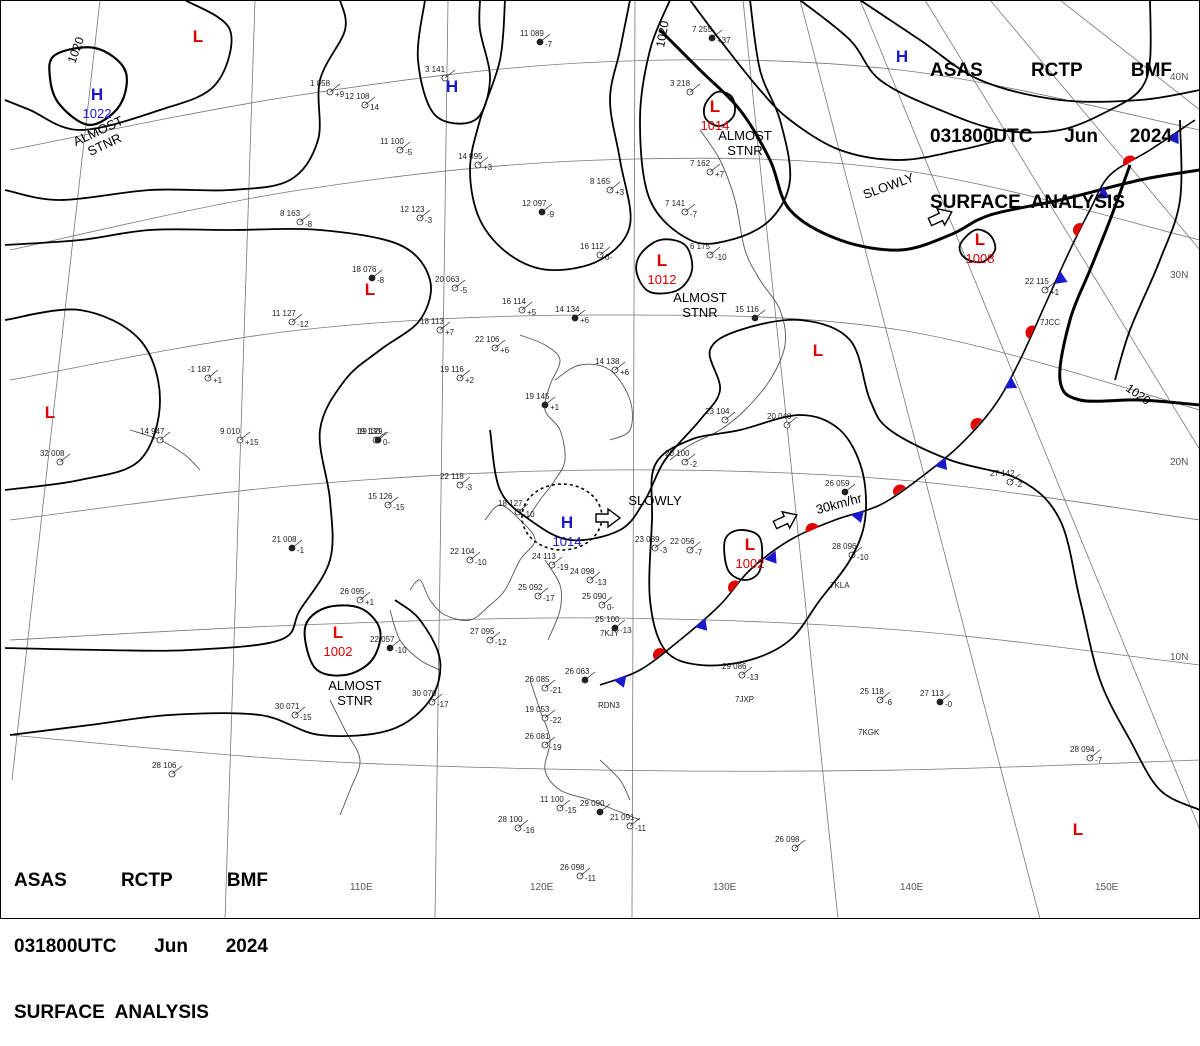  I want to click on station-tendency: +1, so click(1055, 292).